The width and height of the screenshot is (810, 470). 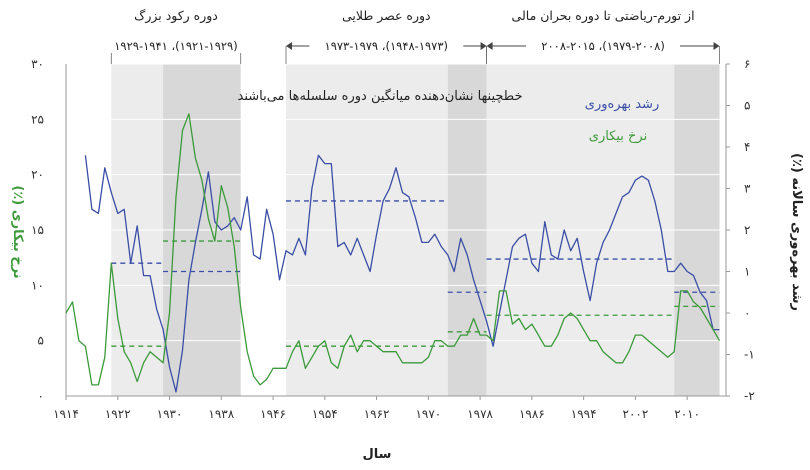 I want to click on legend-productivity: رشد بهره‌وری, so click(x=622, y=104).